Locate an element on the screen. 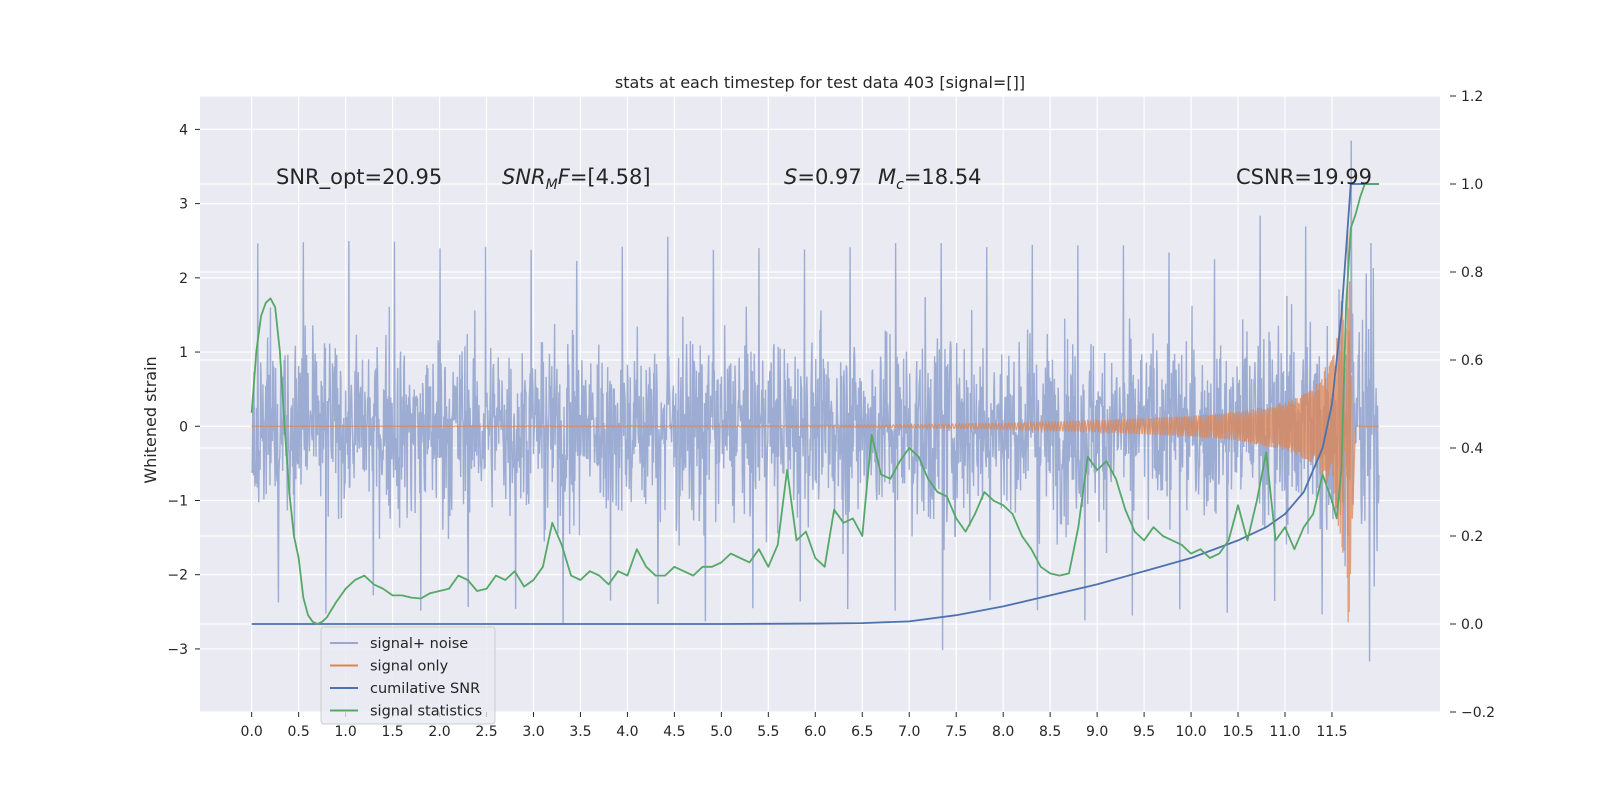 This screenshot has width=1600, height=800. x-tick-label: 4.0 is located at coordinates (627, 732).